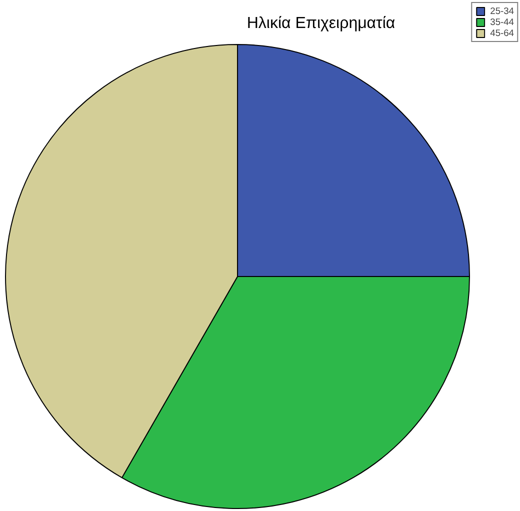 This screenshot has height=511, width=520. Describe the element at coordinates (321, 23) in the screenshot. I see `text: Ηλικία Επιχειρηματία` at that location.